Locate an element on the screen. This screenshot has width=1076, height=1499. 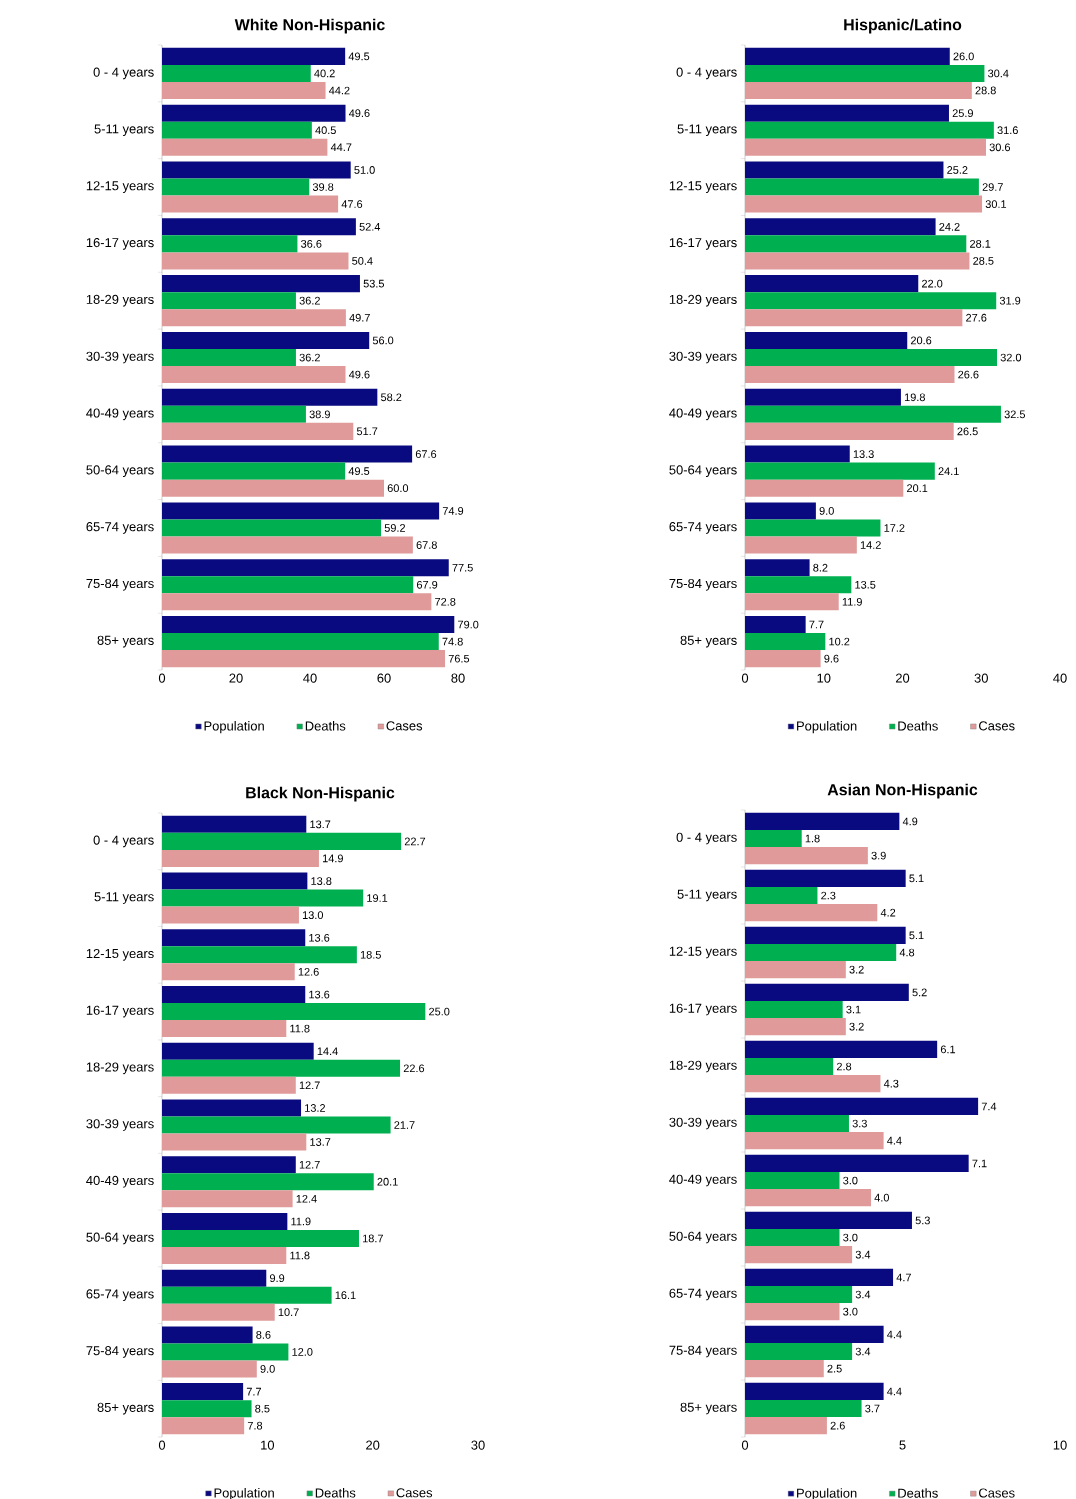
data-label: 44.2 is located at coordinates (339, 90).